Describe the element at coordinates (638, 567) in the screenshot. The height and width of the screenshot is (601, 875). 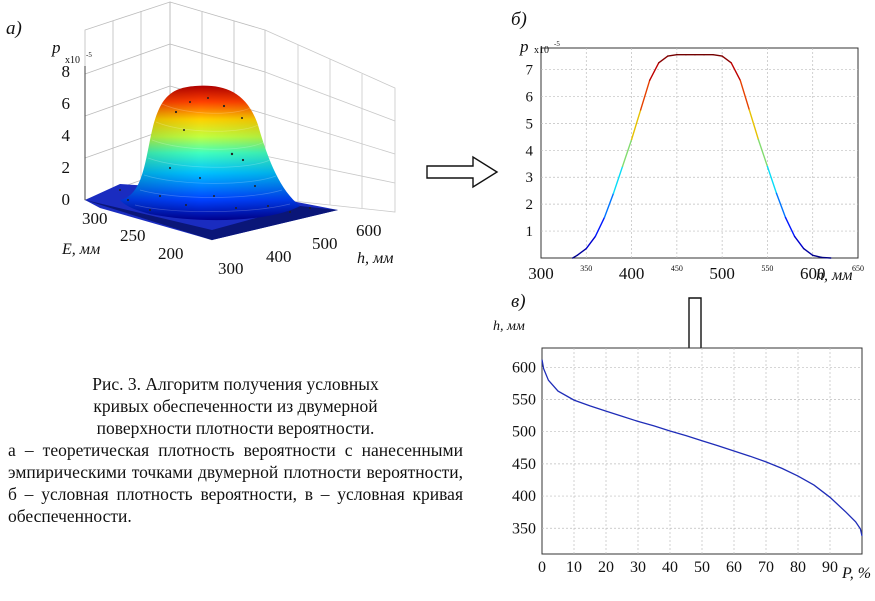
I see `x-tick-label: 30` at that location.